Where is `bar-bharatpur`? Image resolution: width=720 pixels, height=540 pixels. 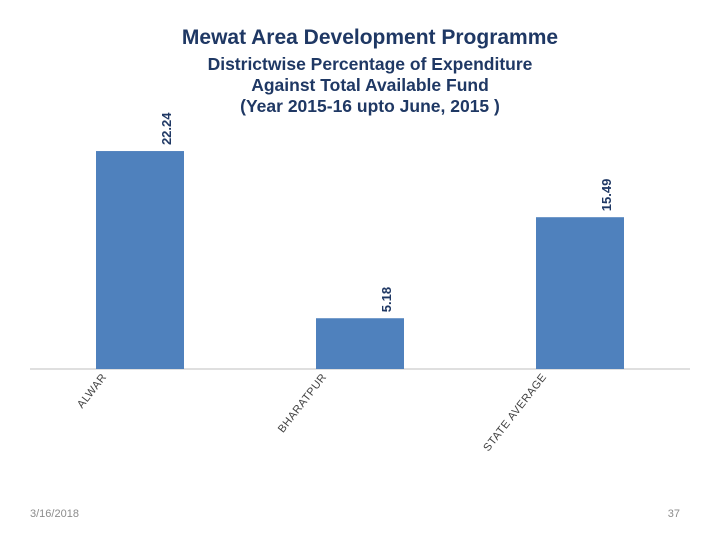
bar-bharatpur is located at coordinates (360, 343).